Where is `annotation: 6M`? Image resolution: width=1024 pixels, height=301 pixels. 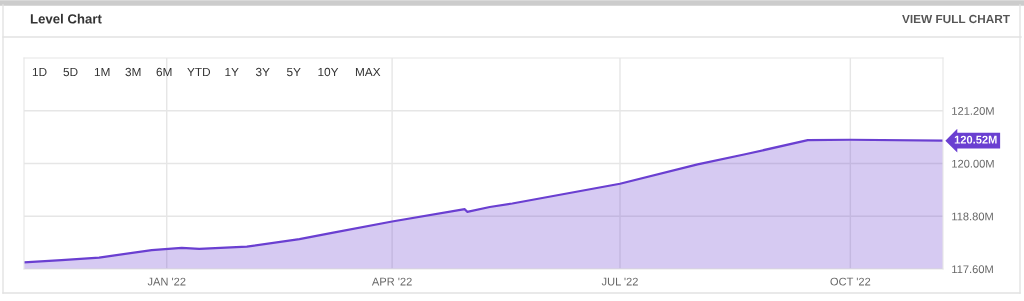 annotation: 6M is located at coordinates (164, 72).